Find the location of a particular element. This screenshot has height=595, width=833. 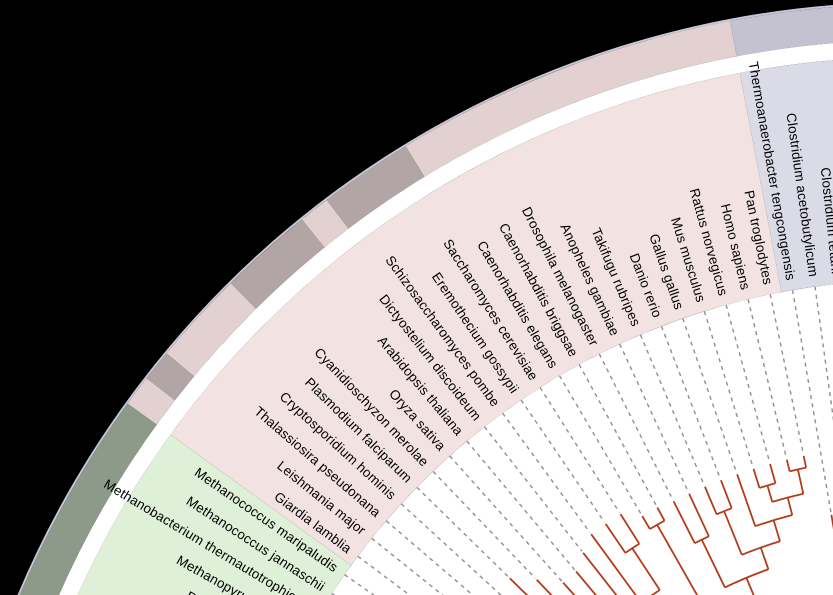

domain-wedge-archaea is located at coordinates (214, 514).